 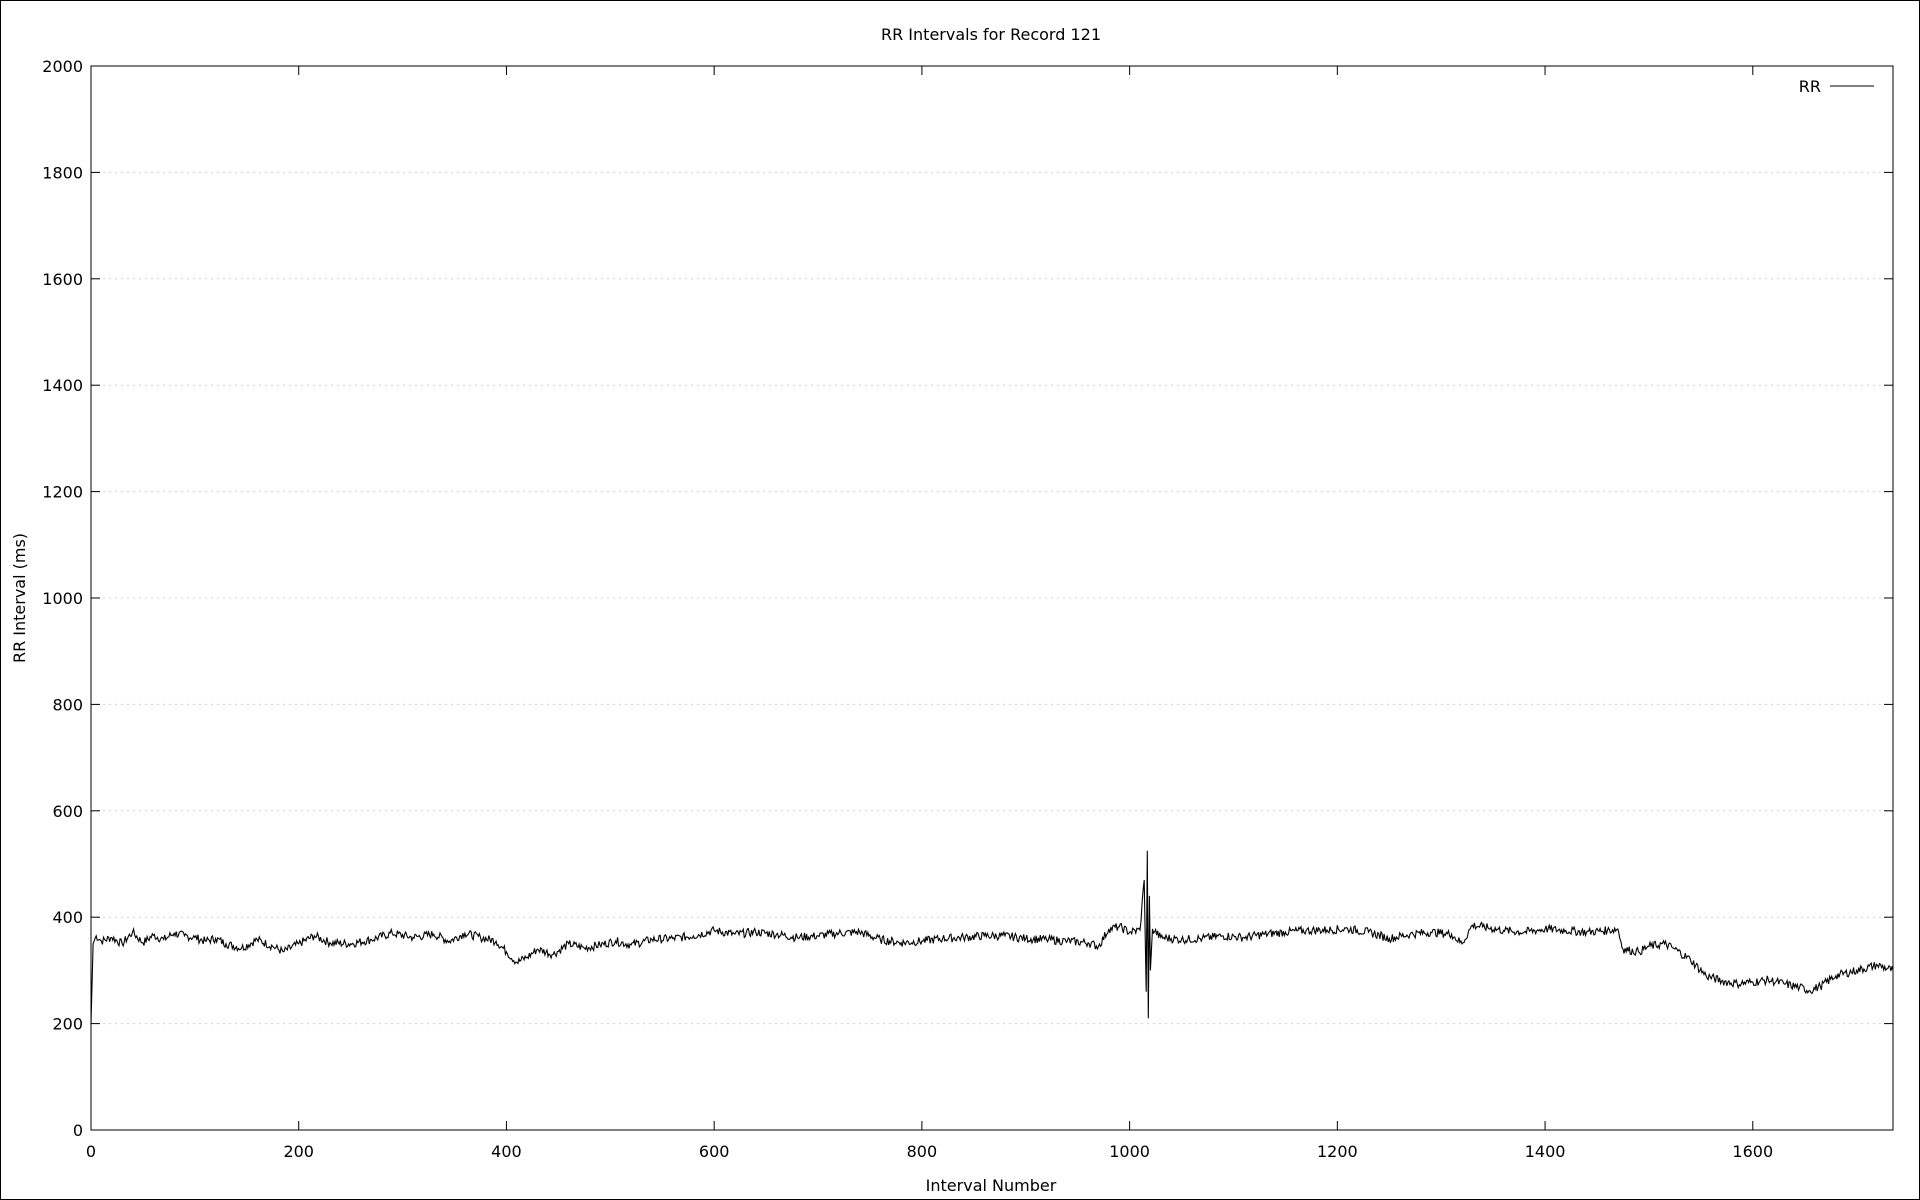 I want to click on x-tick-label-1200: 1200, so click(x=1337, y=1151).